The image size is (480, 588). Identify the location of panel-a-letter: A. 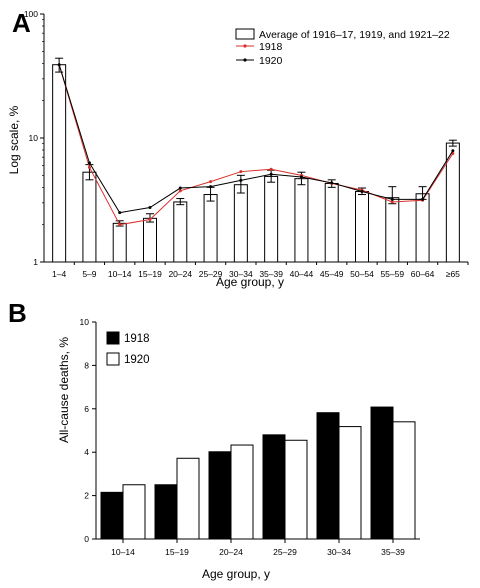
(21, 23).